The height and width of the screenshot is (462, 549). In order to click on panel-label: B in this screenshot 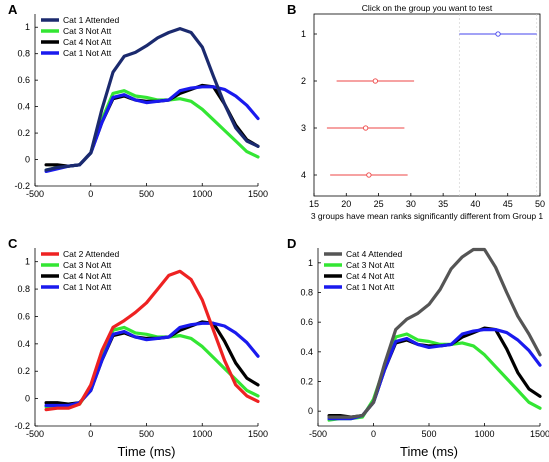, I will do `click(291, 9)`.